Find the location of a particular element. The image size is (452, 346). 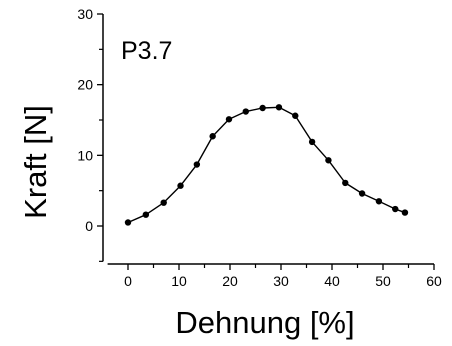

y-tick-label: 10 is located at coordinates (85, 155).